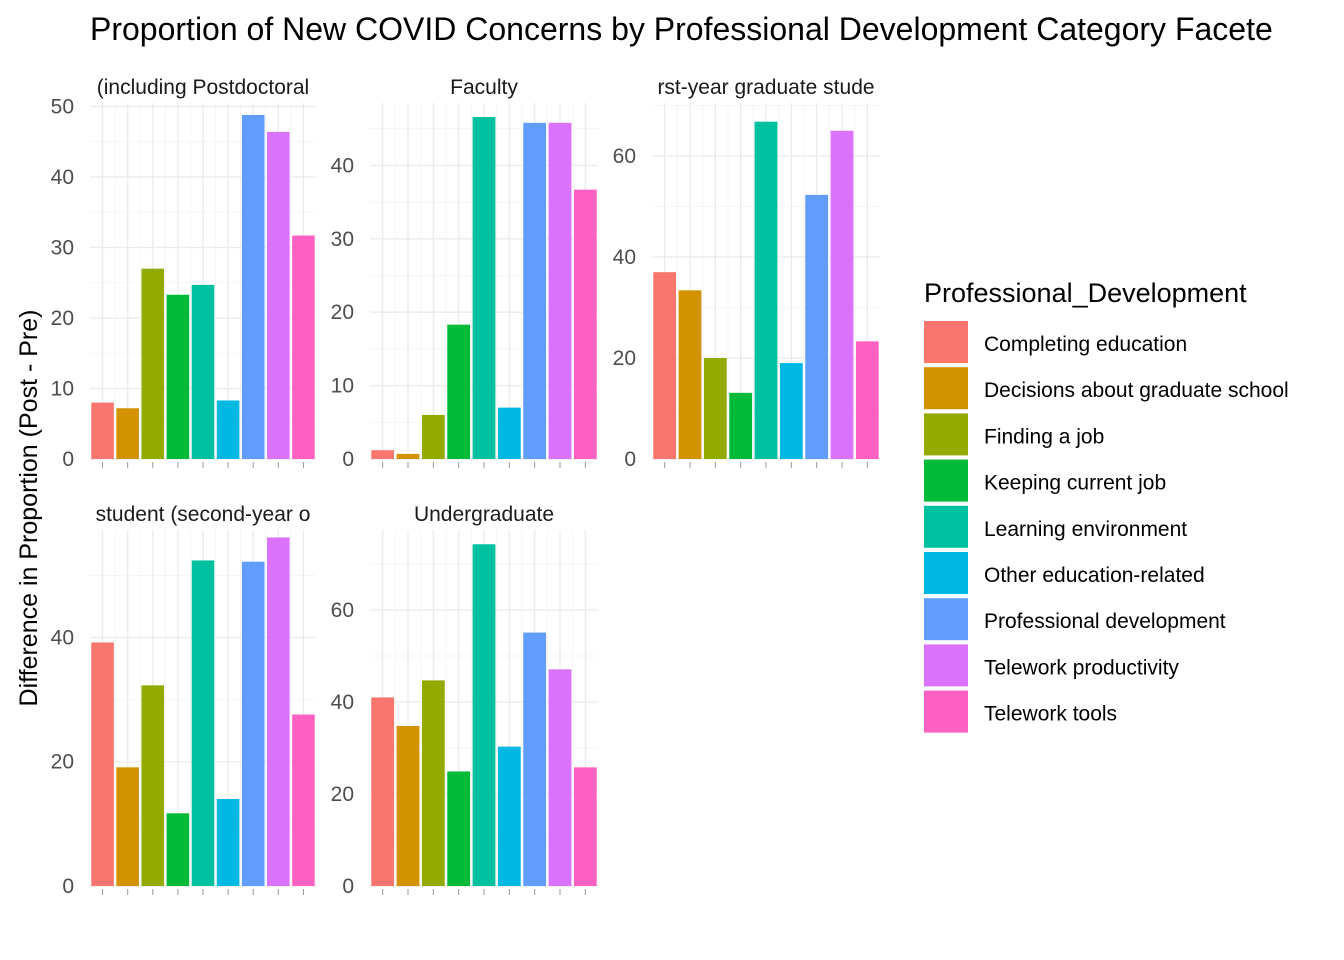  I want to click on facet-strip-label: rst-year graduate stude, so click(765, 87).